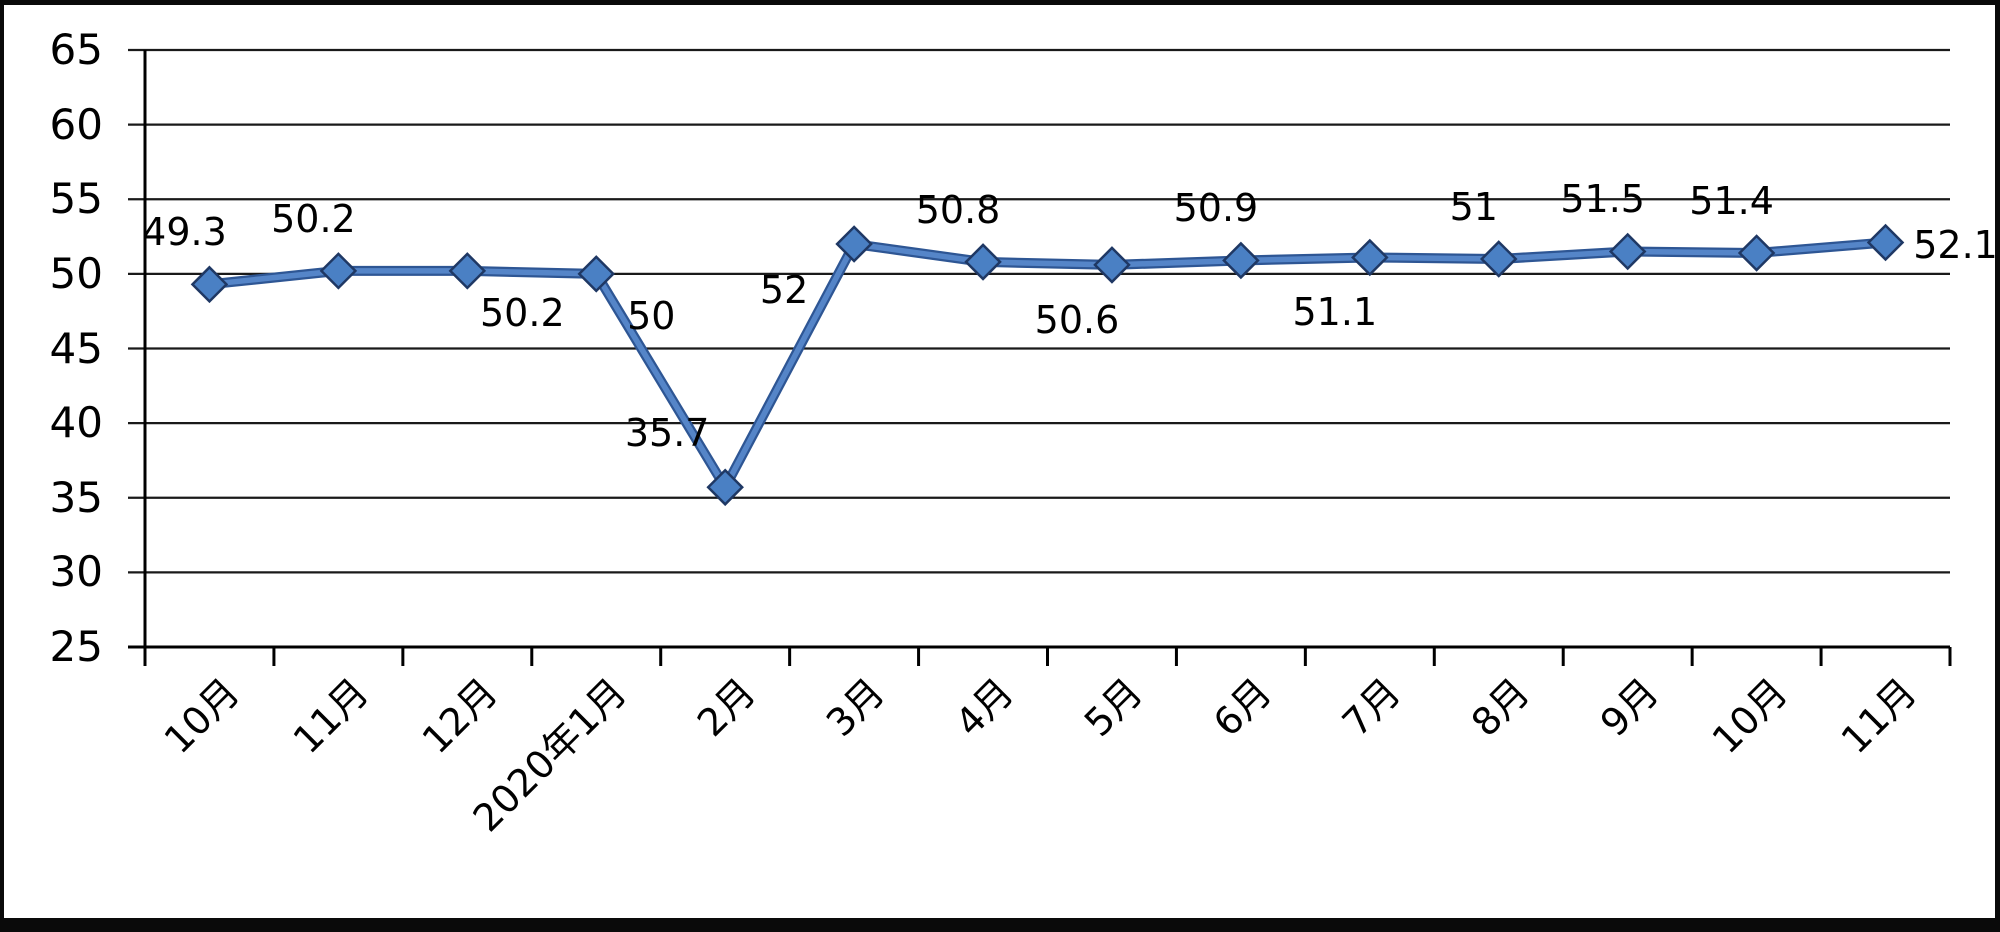 This screenshot has height=932, width=2000. I want to click on data-label-51.1: 51.1, so click(1335, 312).